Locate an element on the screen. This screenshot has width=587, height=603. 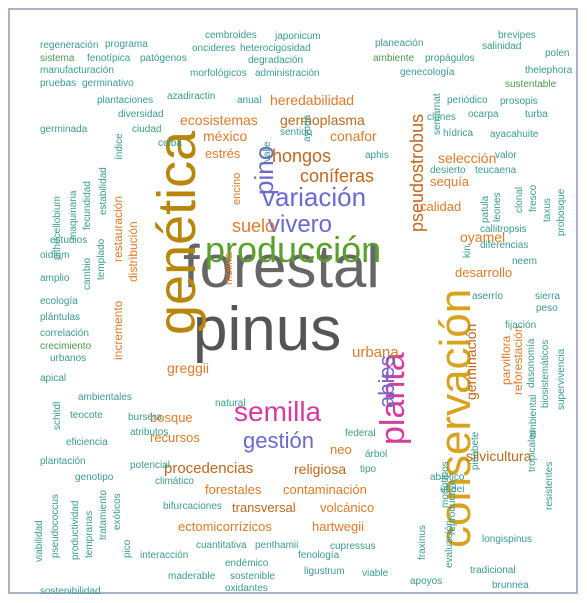
word: diversidad is located at coordinates (141, 114).